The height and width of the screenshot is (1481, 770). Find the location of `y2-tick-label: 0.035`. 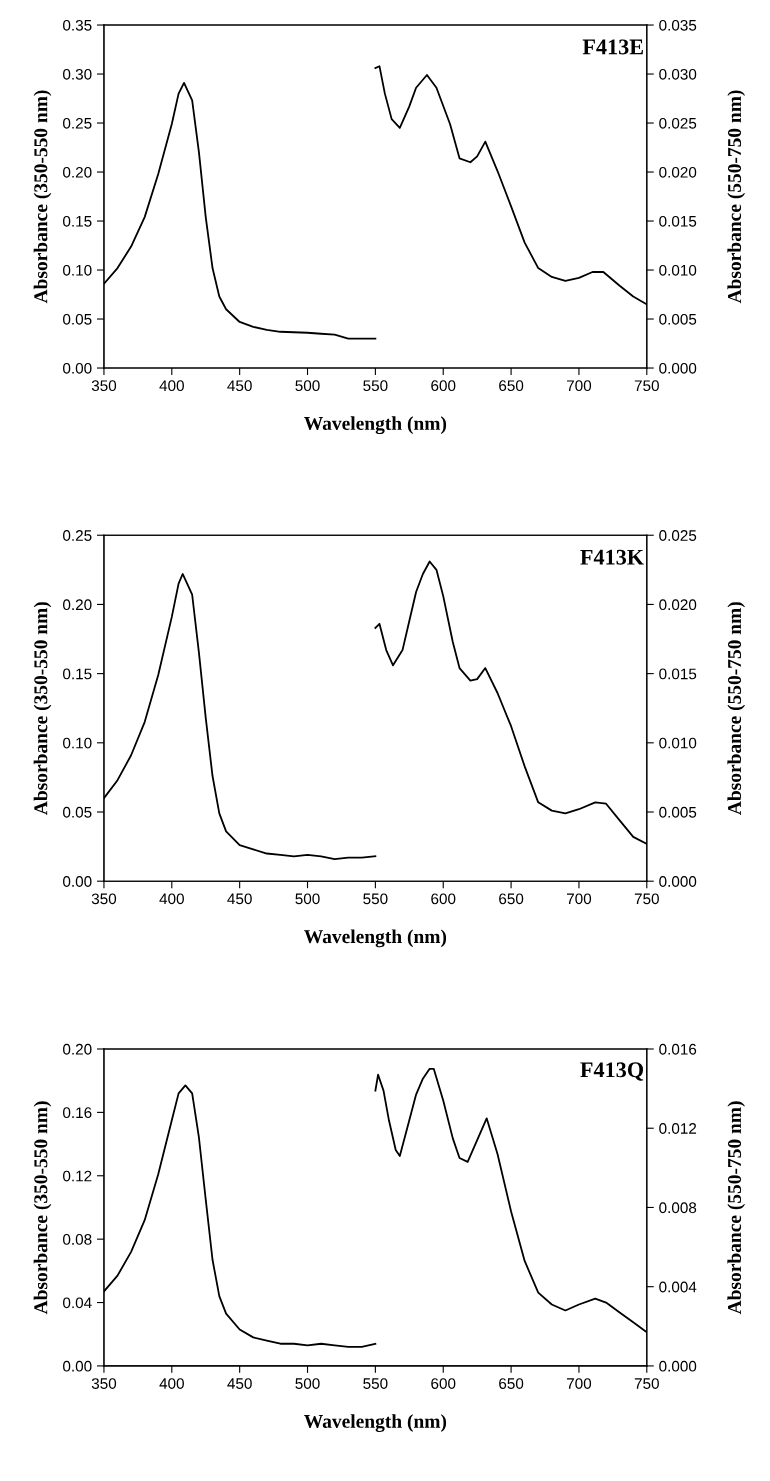

y2-tick-label: 0.035 is located at coordinates (678, 25).